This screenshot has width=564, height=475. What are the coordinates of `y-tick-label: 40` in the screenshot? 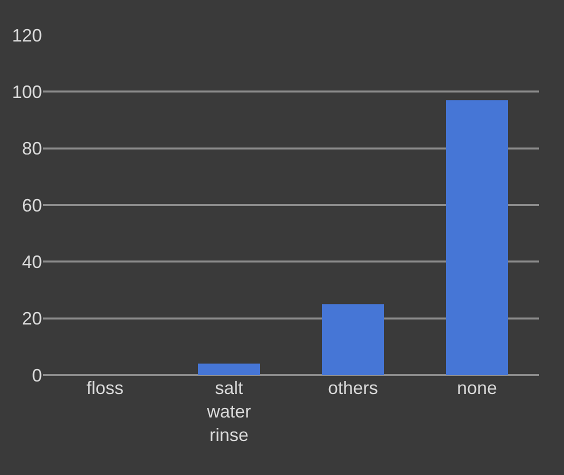 It's located at (32, 262).